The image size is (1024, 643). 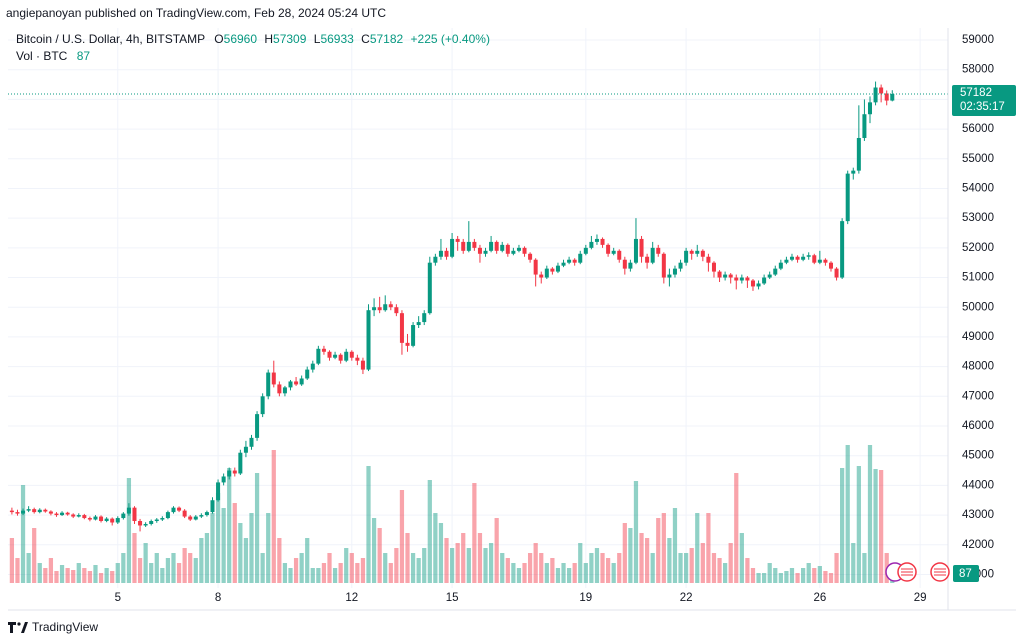 What do you see at coordinates (978, 426) in the screenshot?
I see `y-tick-label: 46000` at bounding box center [978, 426].